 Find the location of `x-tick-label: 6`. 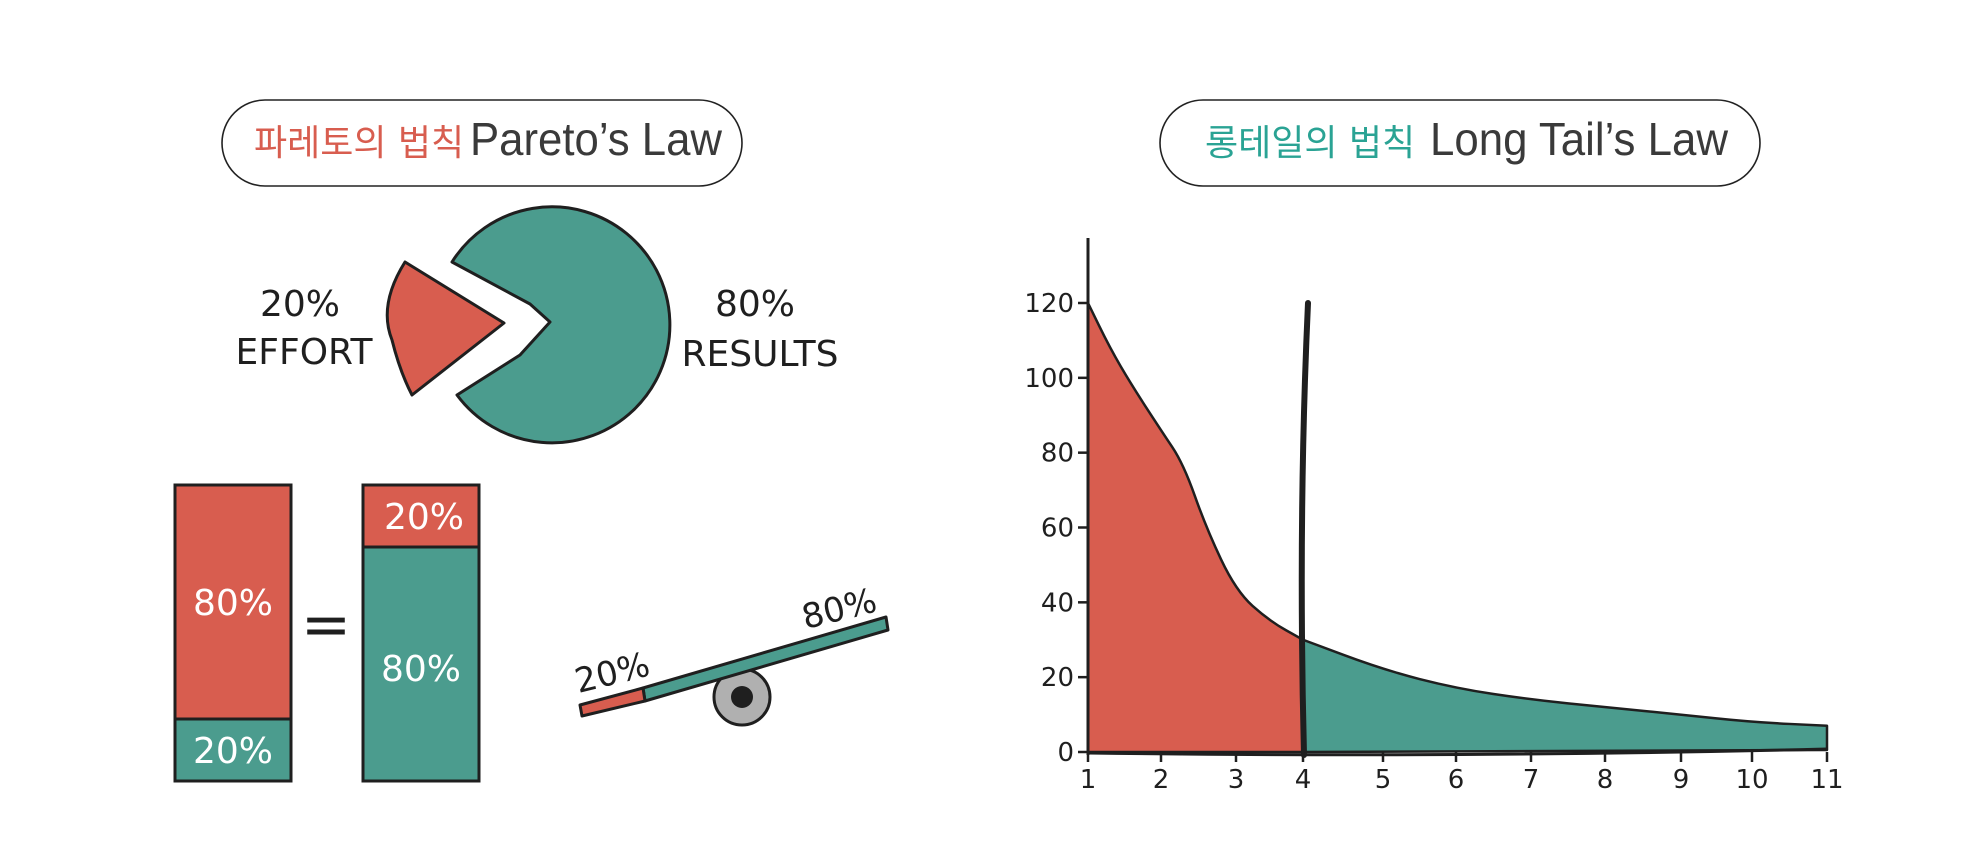

x-tick-label: 6 is located at coordinates (1456, 780).